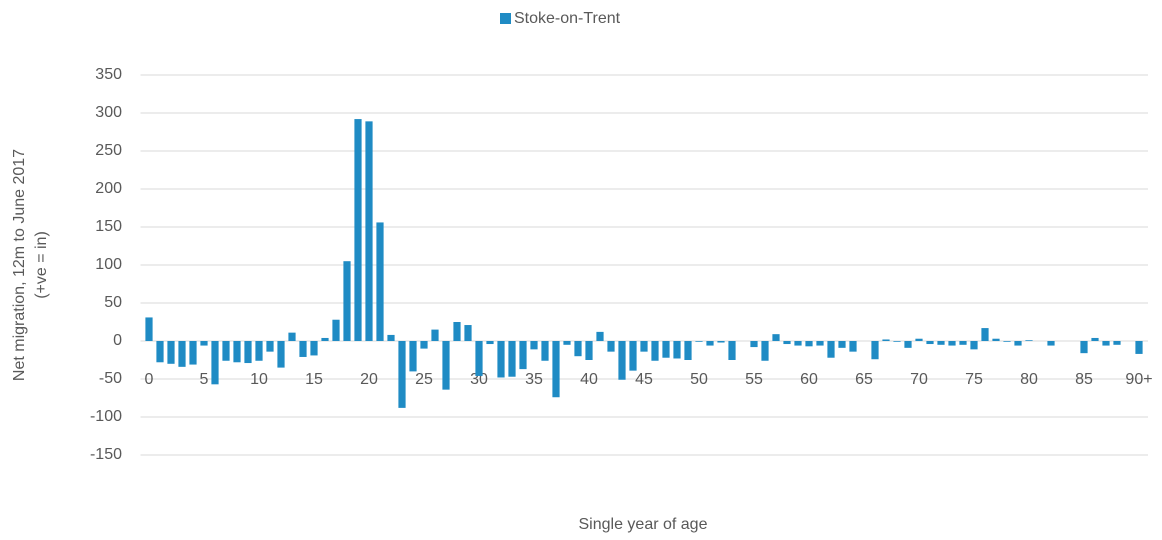  What do you see at coordinates (110, 378) in the screenshot?
I see `y-tick-label: -50` at bounding box center [110, 378].